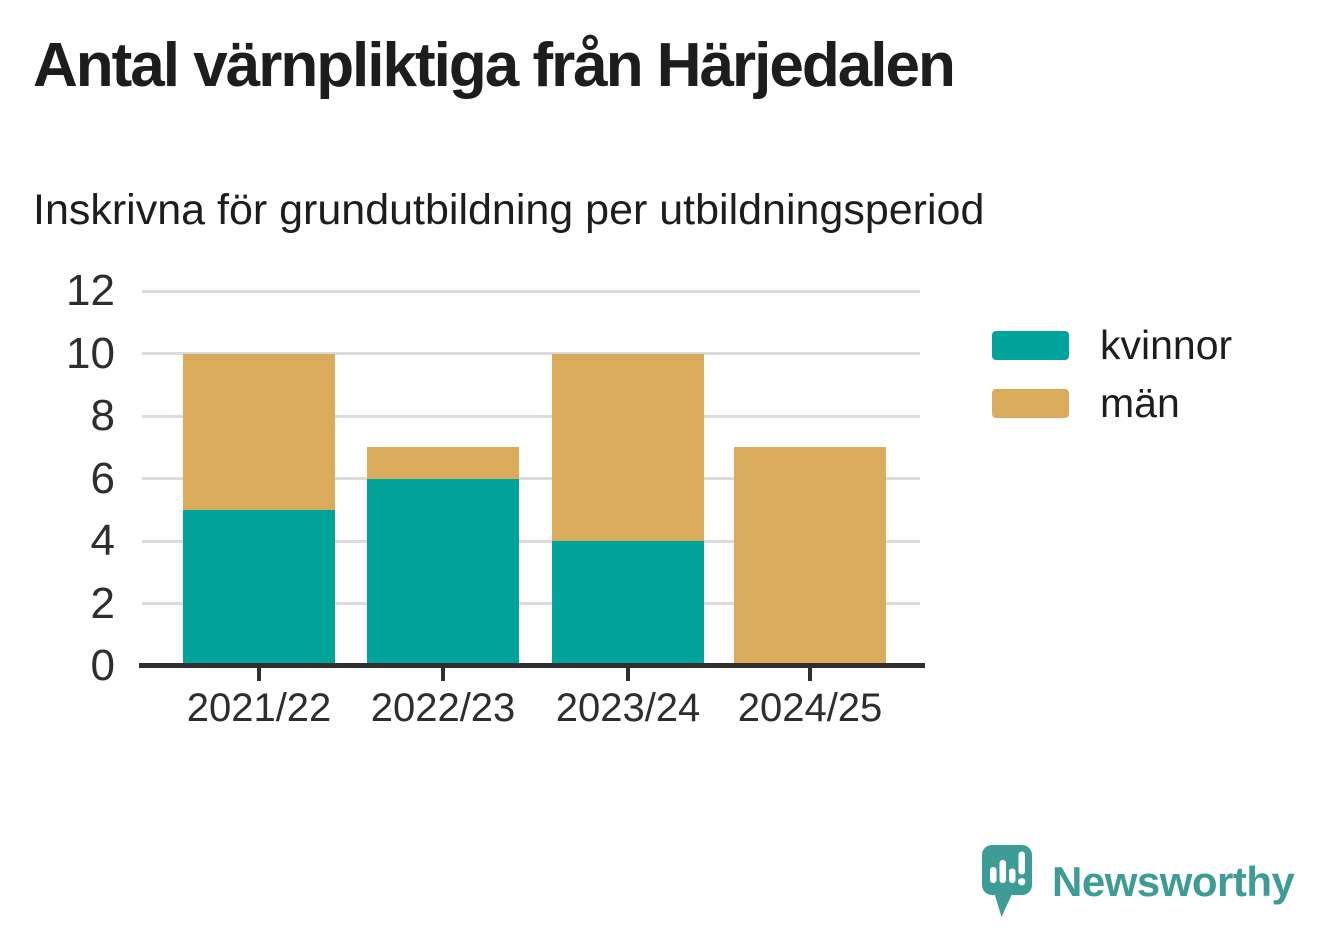 The image size is (1322, 939). Describe the element at coordinates (102, 603) in the screenshot. I see `y-tick-label-2: 2` at that location.